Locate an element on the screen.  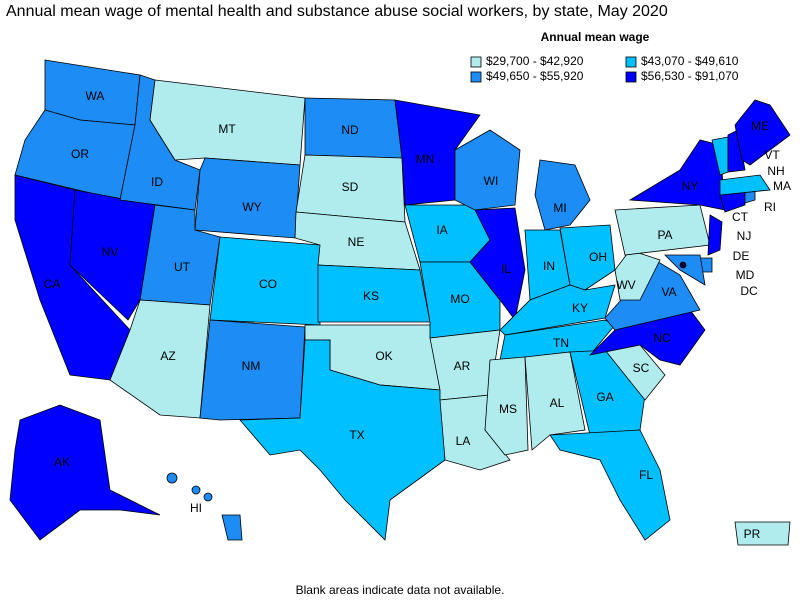
state-label: PR is located at coordinates (752, 534).